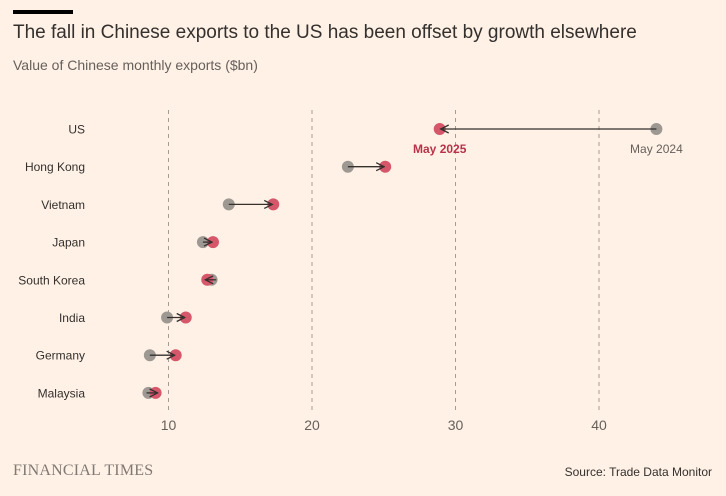  I want to click on source-note: Source: Trade Data Monitor, so click(638, 472).